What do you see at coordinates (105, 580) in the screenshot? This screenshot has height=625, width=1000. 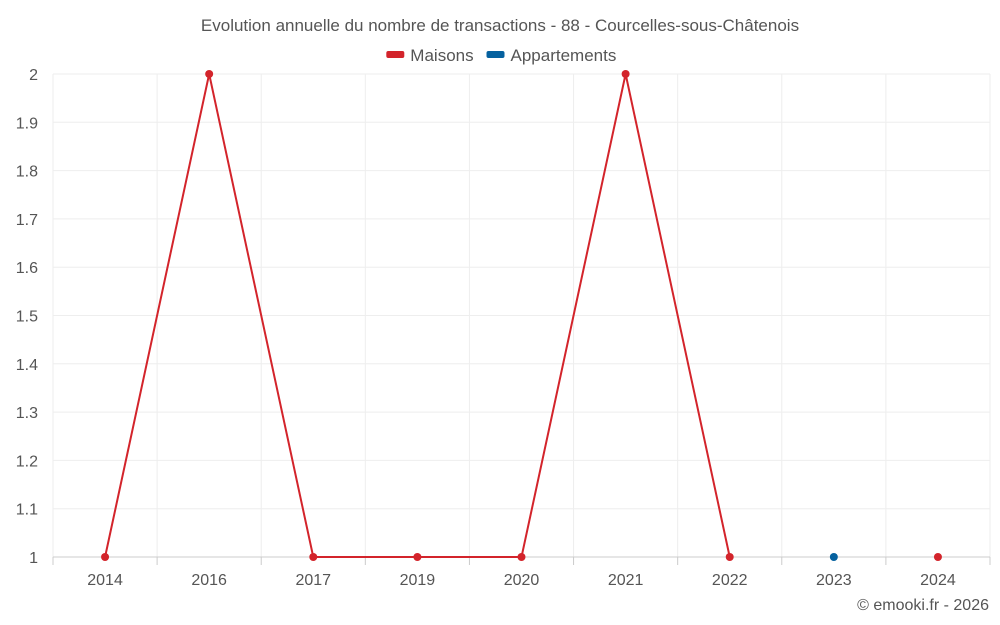 I see `x-tick-label: 2014` at bounding box center [105, 580].